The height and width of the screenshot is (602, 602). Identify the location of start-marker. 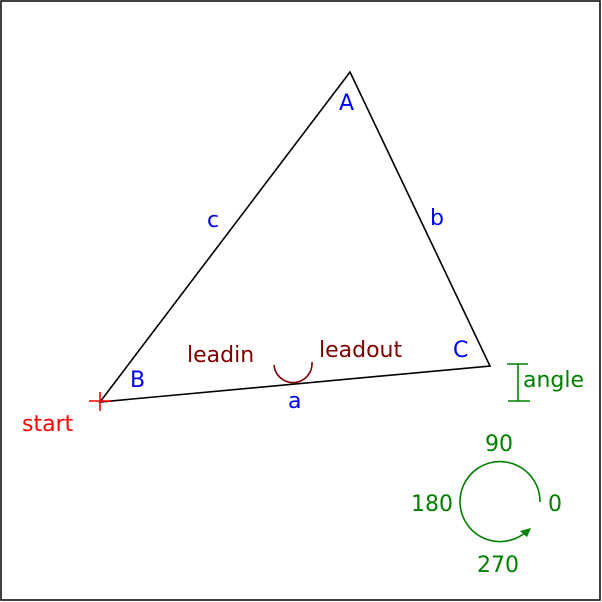
(100, 401).